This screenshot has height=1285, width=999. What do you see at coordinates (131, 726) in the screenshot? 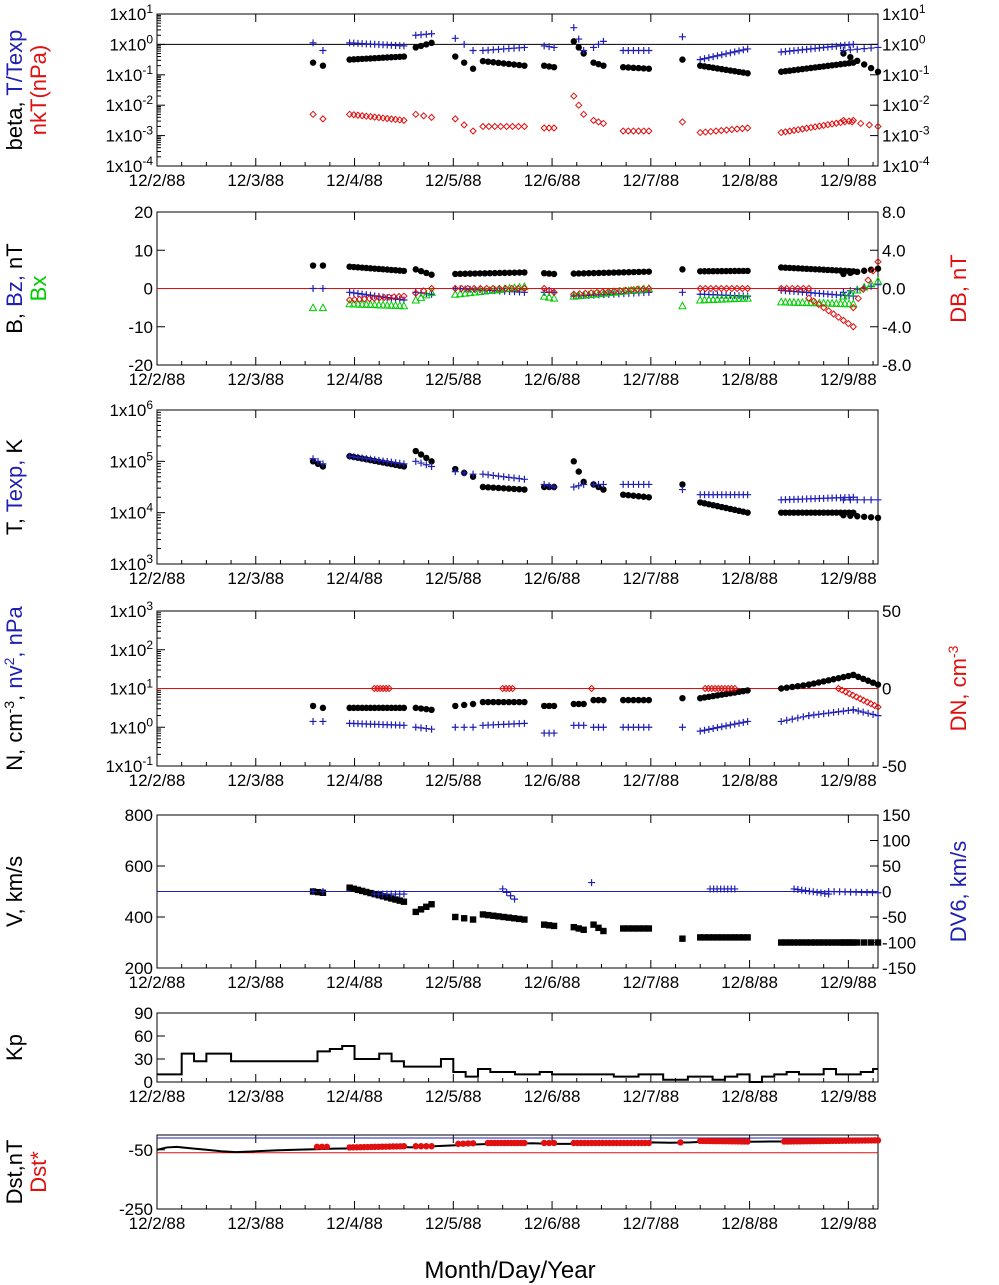
I see `density-y-tick-label: 1x100` at bounding box center [131, 726].